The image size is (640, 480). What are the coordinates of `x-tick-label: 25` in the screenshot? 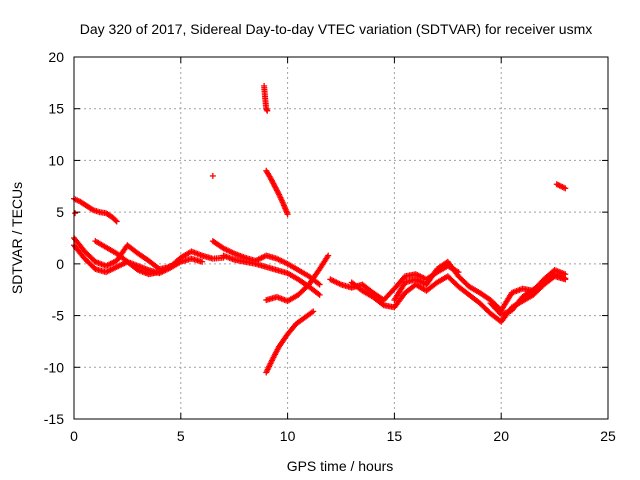 It's located at (608, 436).